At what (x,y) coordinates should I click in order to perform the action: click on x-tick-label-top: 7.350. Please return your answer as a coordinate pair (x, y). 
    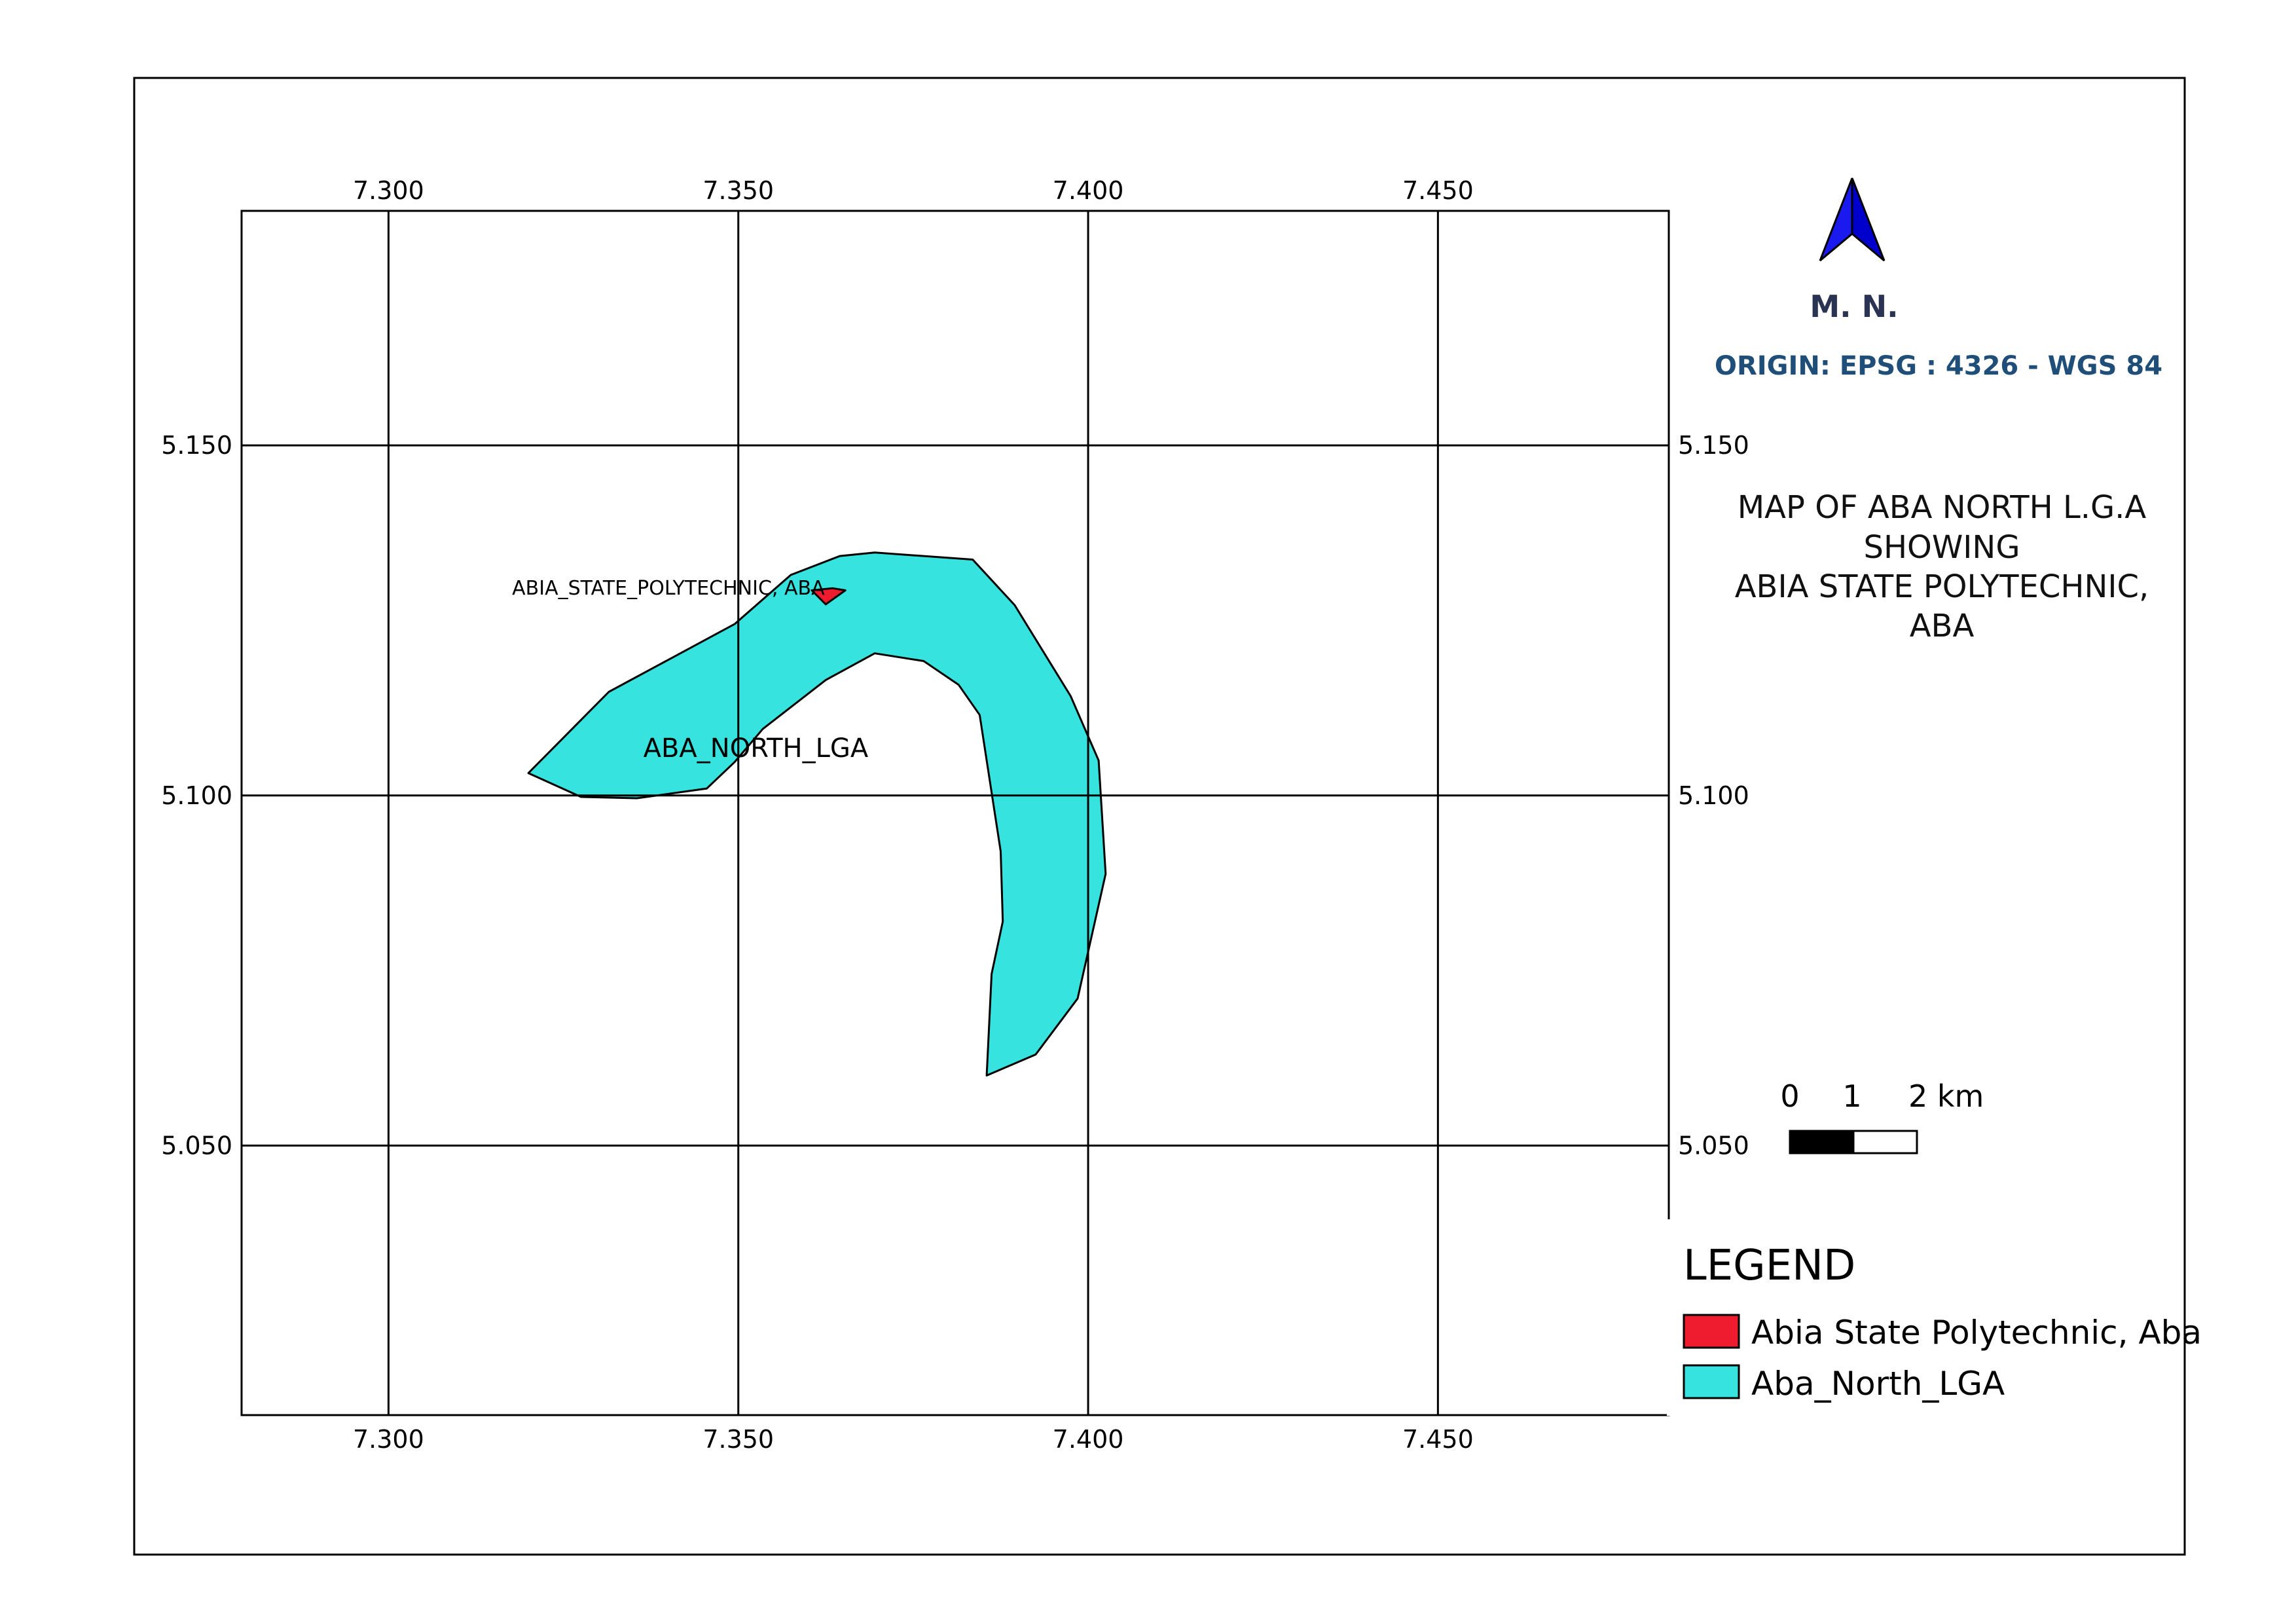
    Looking at the image, I should click on (738, 190).